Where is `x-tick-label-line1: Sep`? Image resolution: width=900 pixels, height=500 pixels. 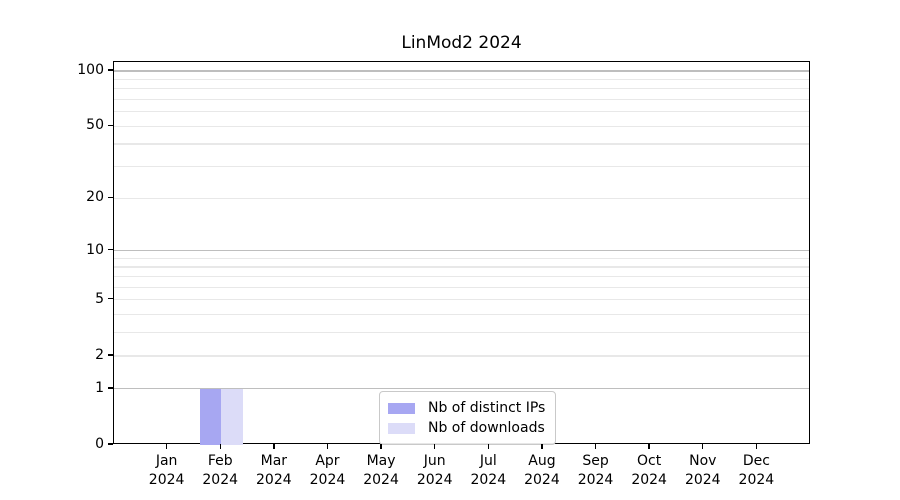 x-tick-label-line1: Sep is located at coordinates (595, 461).